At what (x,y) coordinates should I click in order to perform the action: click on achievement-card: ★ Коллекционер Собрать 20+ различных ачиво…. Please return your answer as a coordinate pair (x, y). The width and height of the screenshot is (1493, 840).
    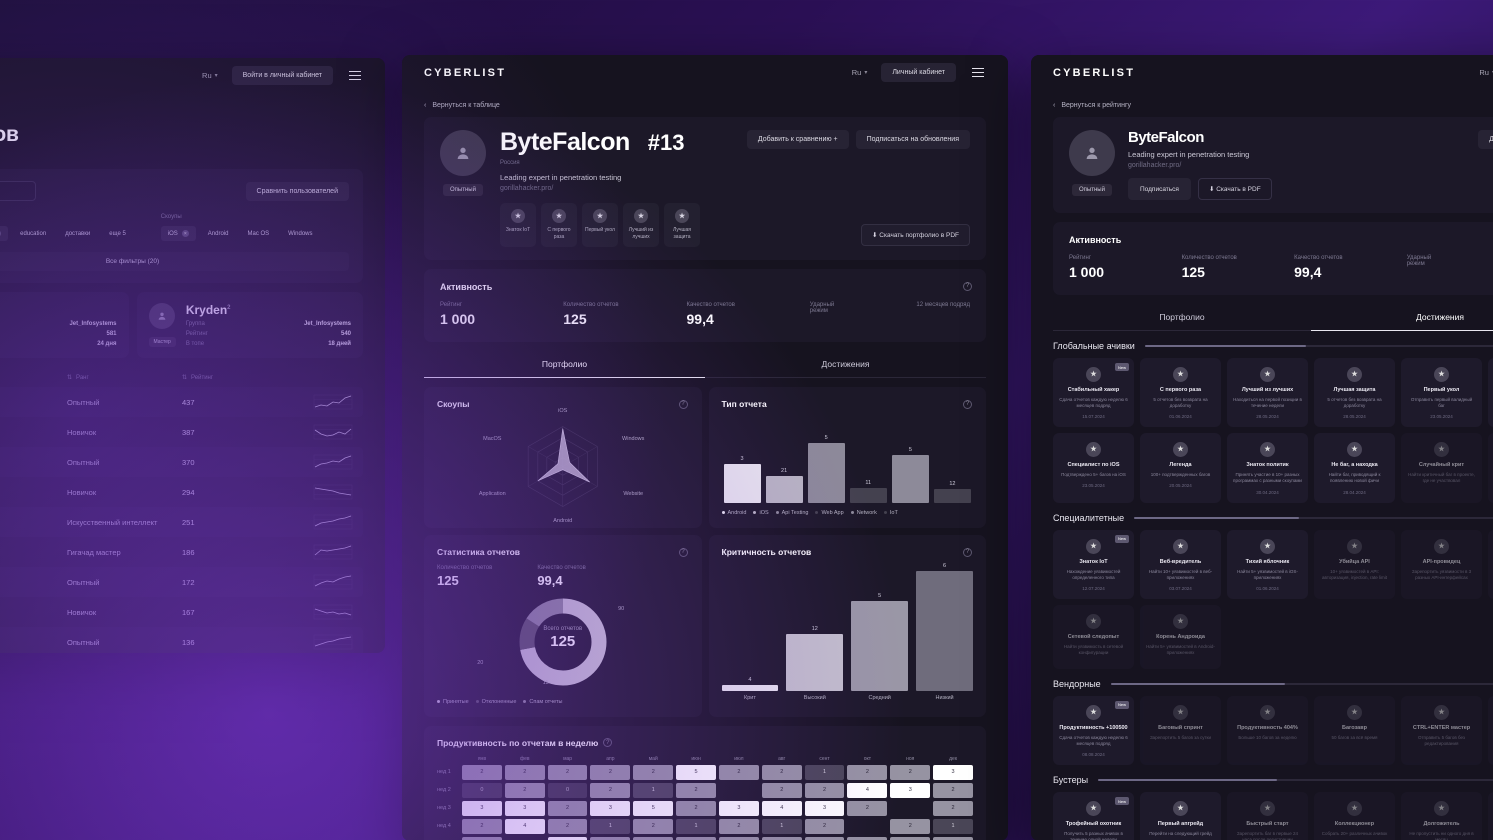
    Looking at the image, I should click on (1354, 816).